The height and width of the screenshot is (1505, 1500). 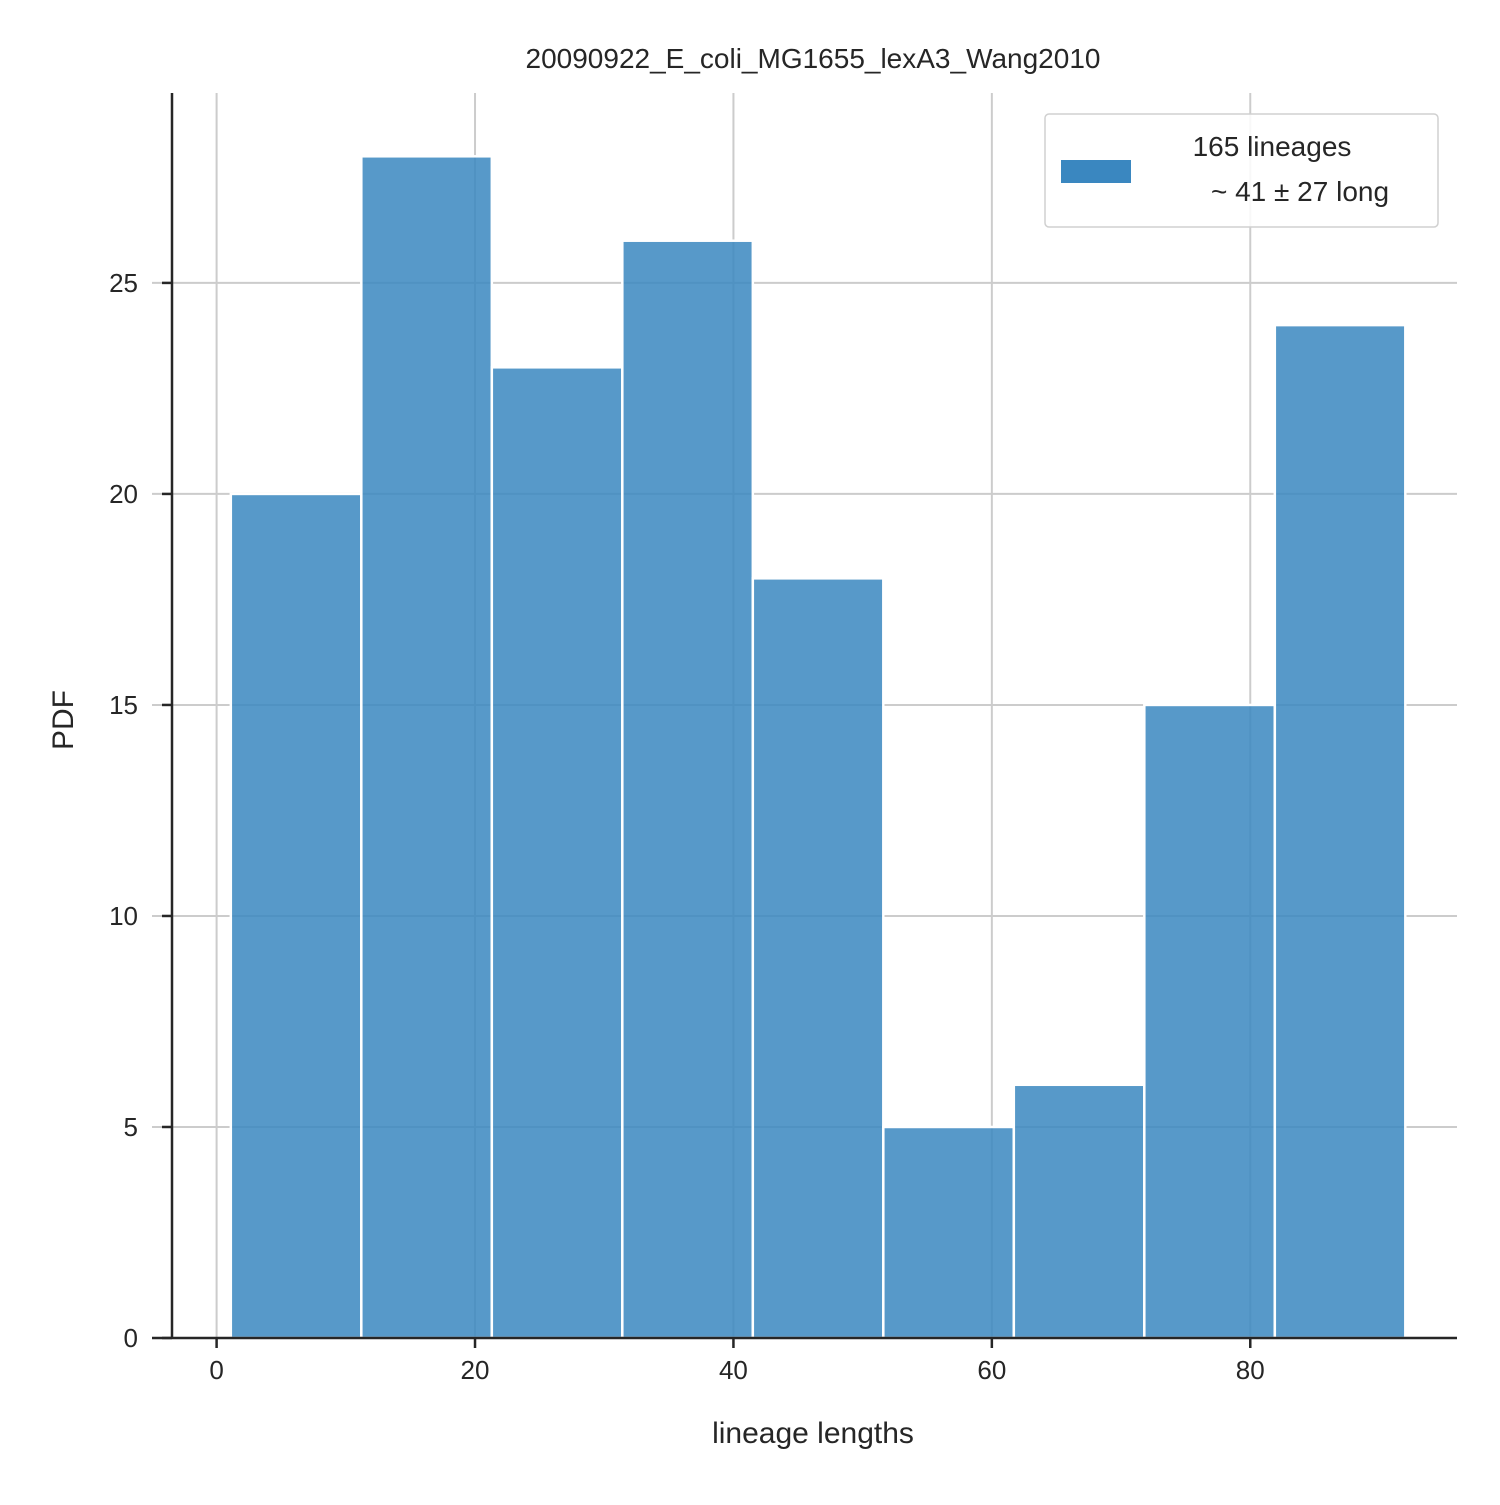 I want to click on y-tick-label: 25, so click(x=123, y=283).